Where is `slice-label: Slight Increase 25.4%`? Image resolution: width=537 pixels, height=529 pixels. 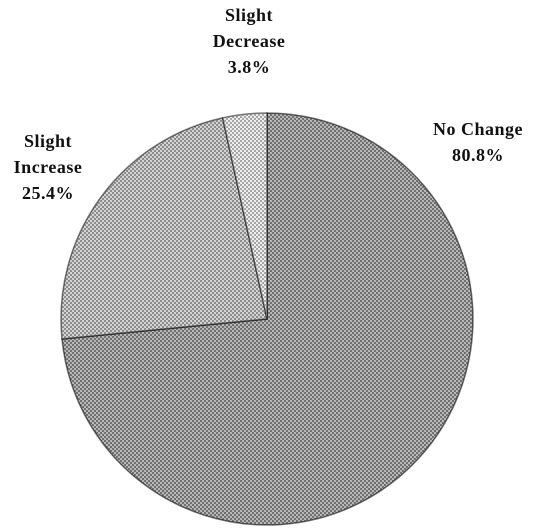 slice-label: Slight Increase 25.4% is located at coordinates (48, 167).